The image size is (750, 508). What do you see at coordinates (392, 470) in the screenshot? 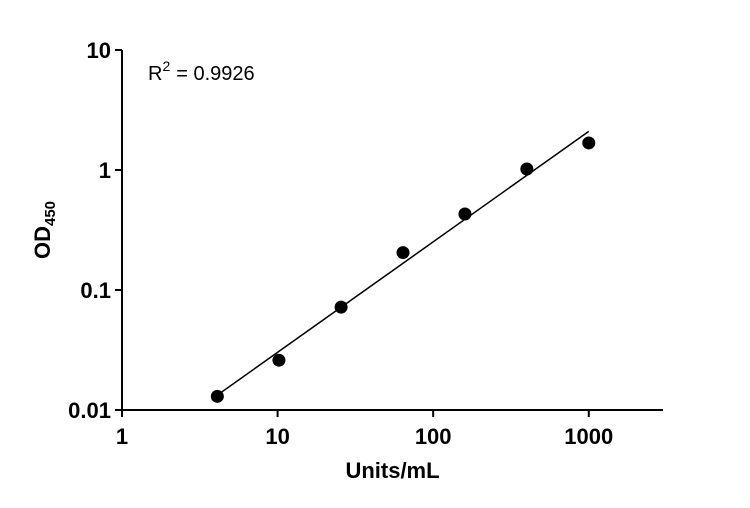
I see `x-axis-title: Units/mL` at bounding box center [392, 470].